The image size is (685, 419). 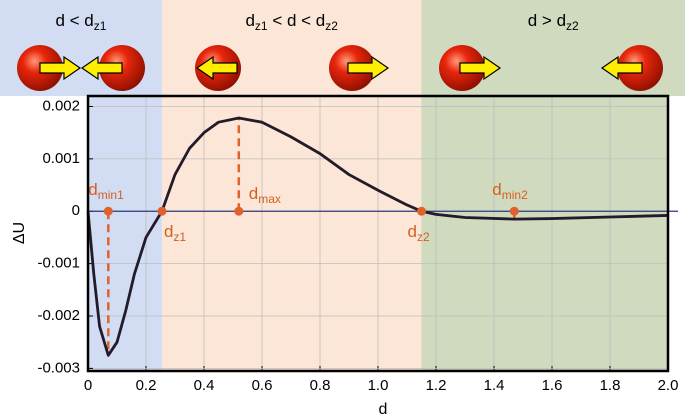 I want to click on label: dmin2, so click(x=510, y=192).